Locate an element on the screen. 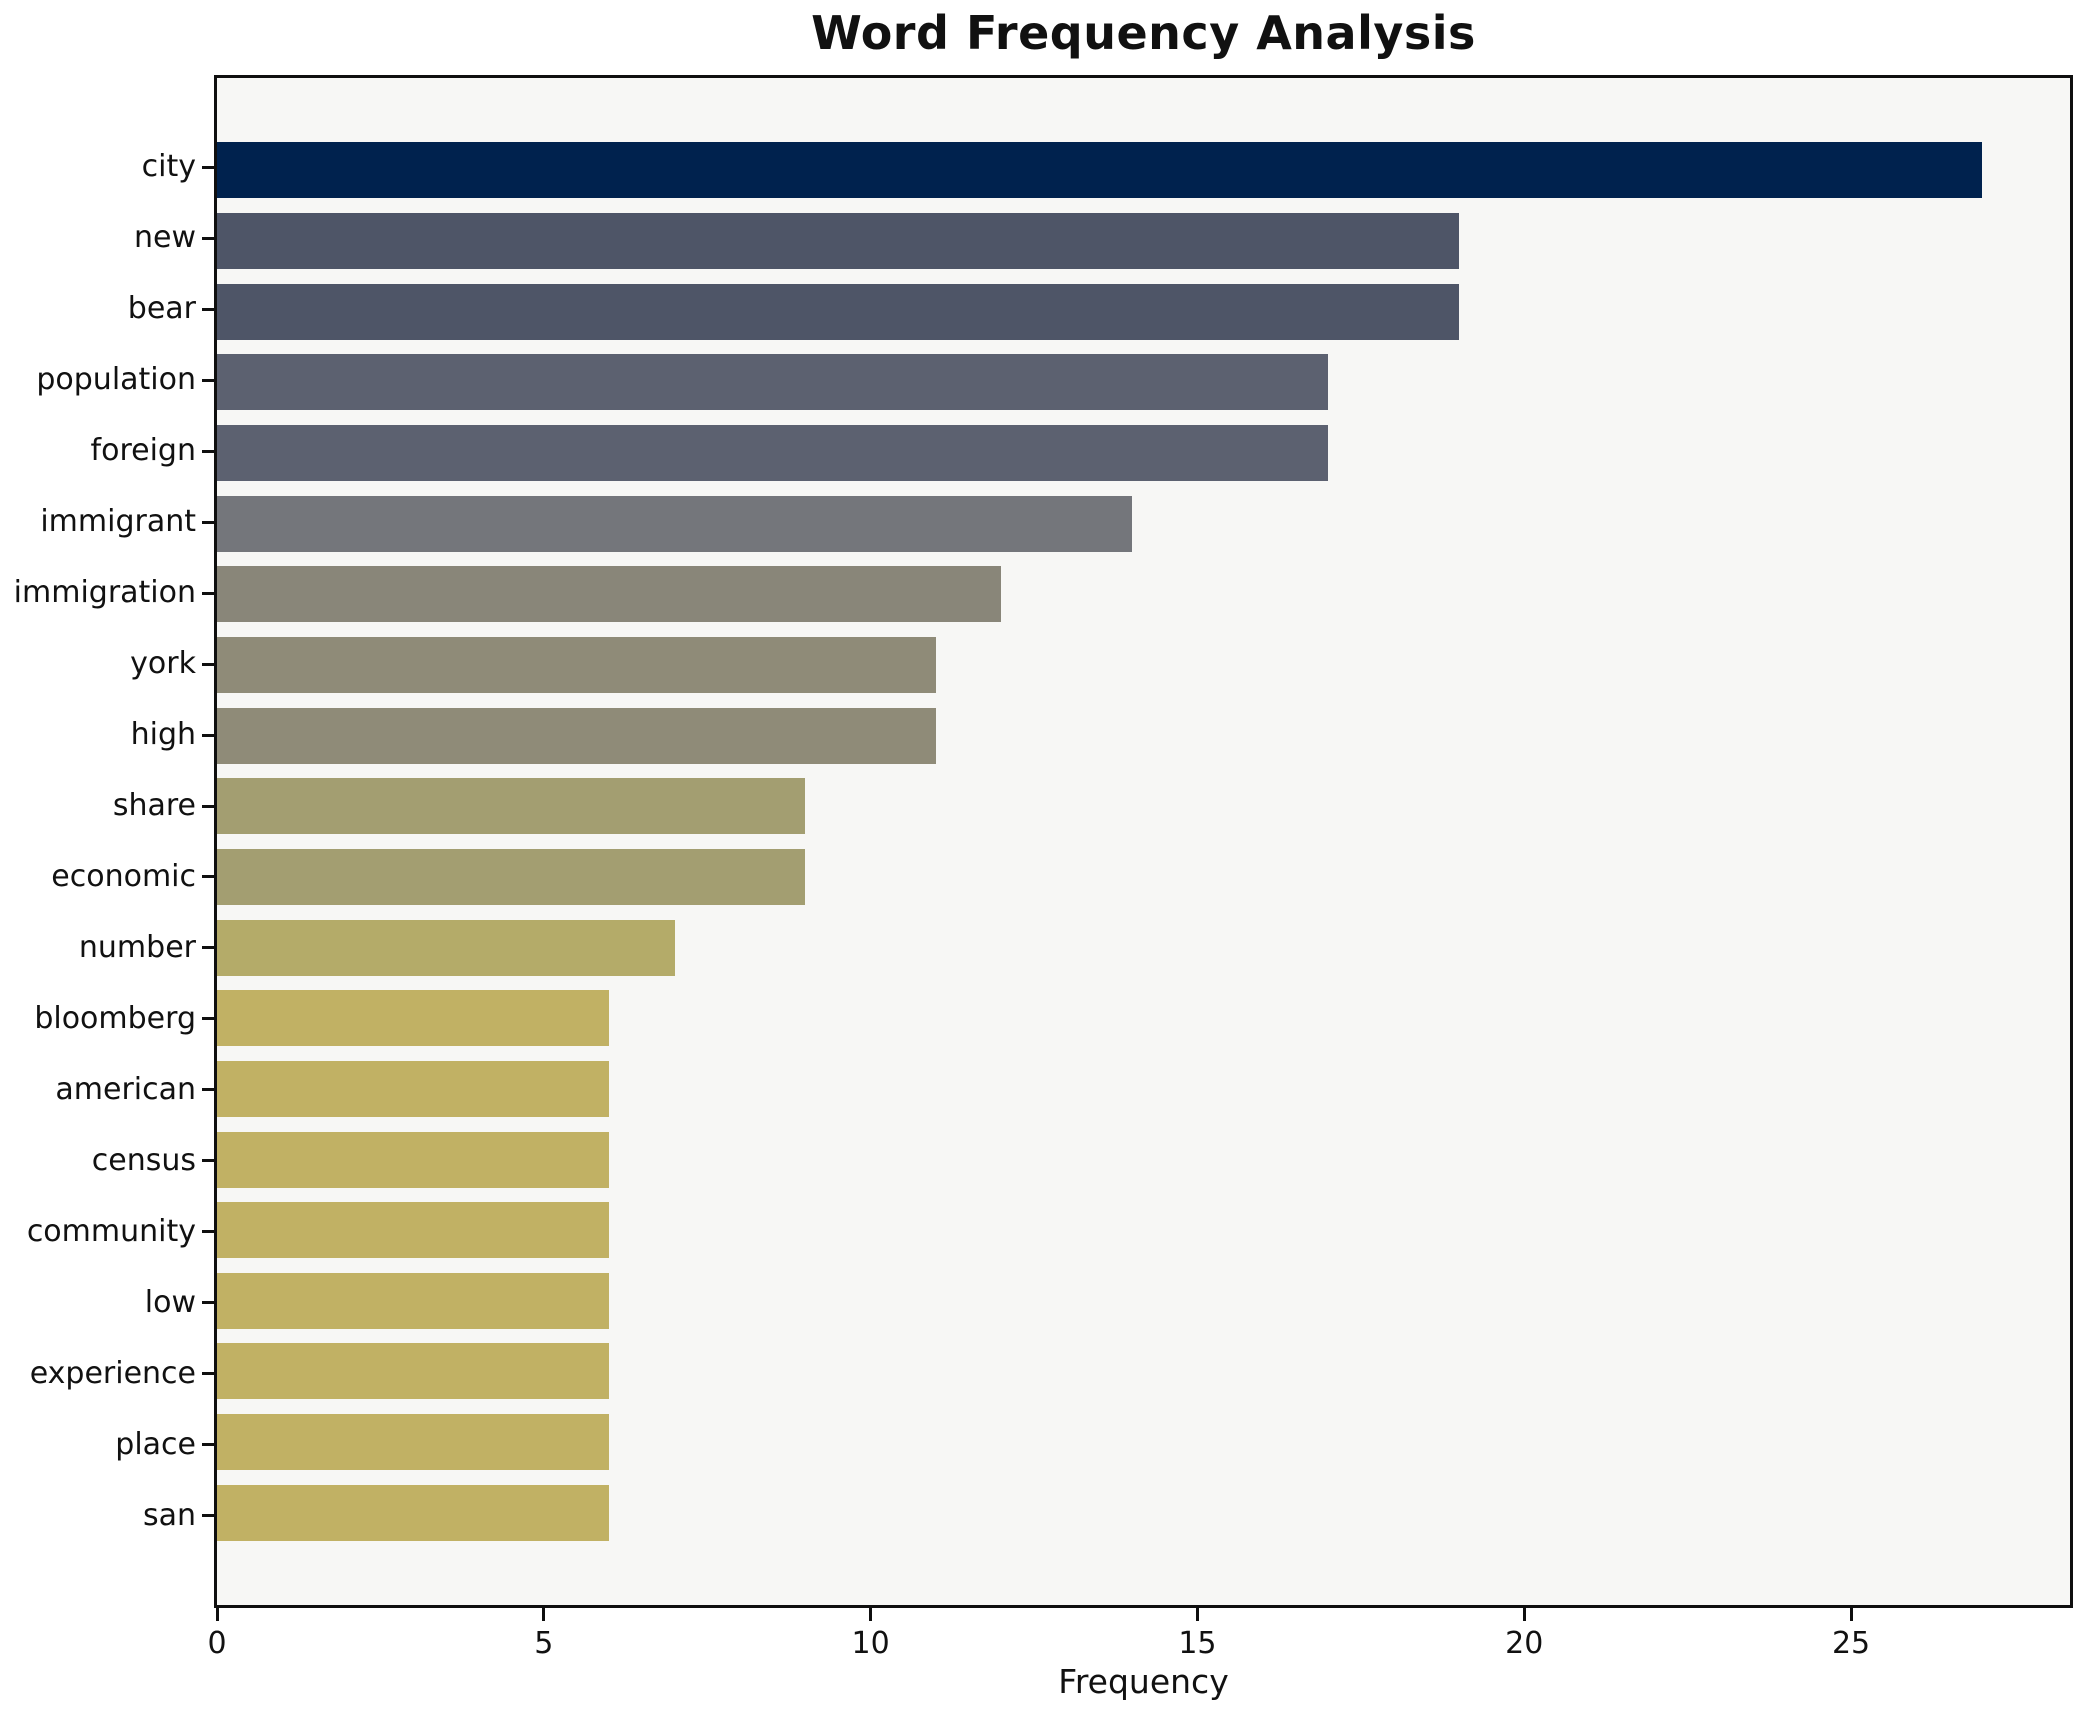 The image size is (2091, 1722). y-tick-label-city: city is located at coordinates (168, 167).